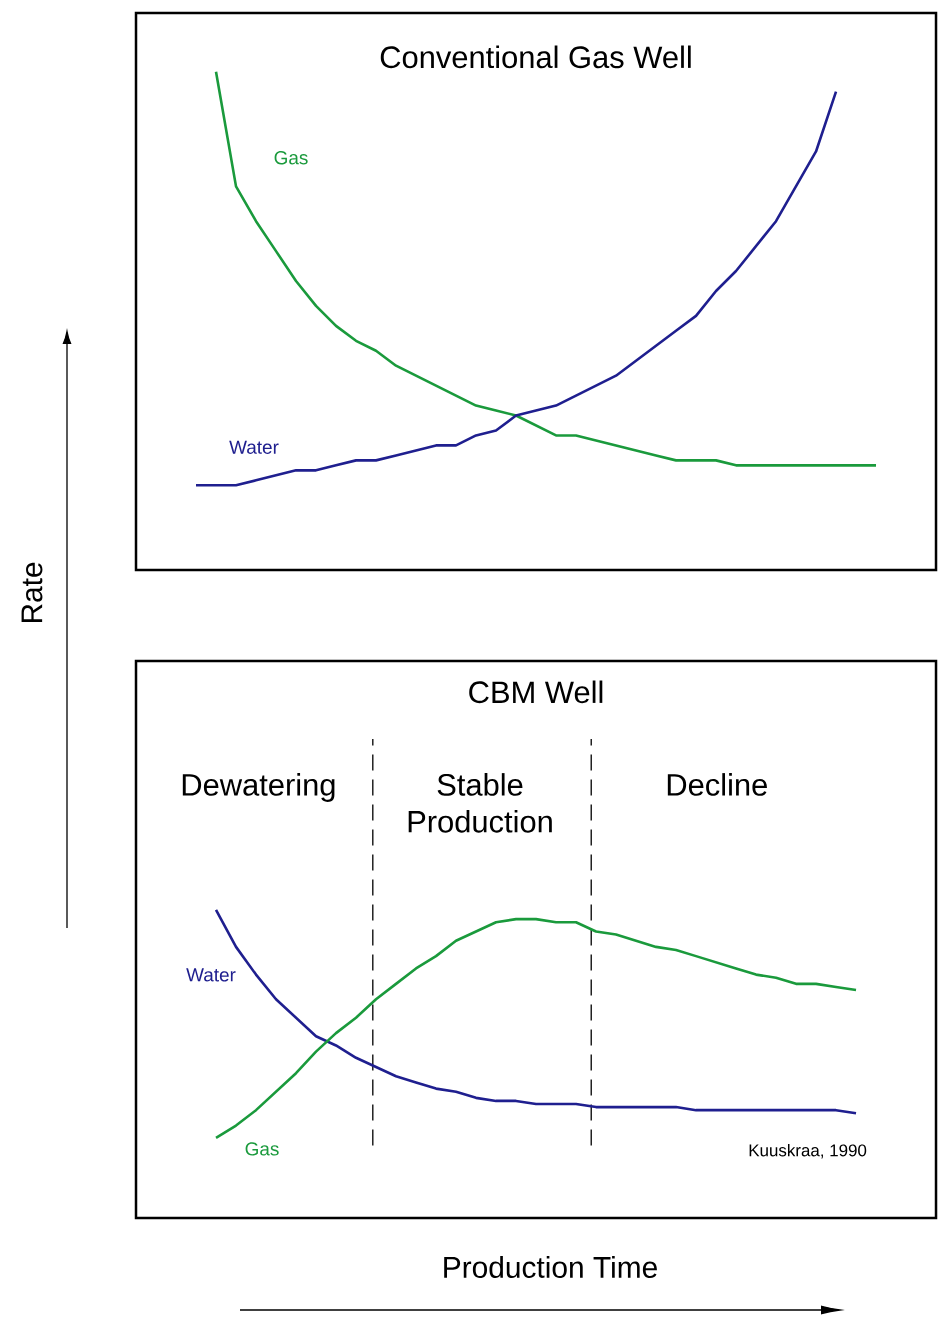  I want to click on chart-title: CBM Well, so click(536, 692).